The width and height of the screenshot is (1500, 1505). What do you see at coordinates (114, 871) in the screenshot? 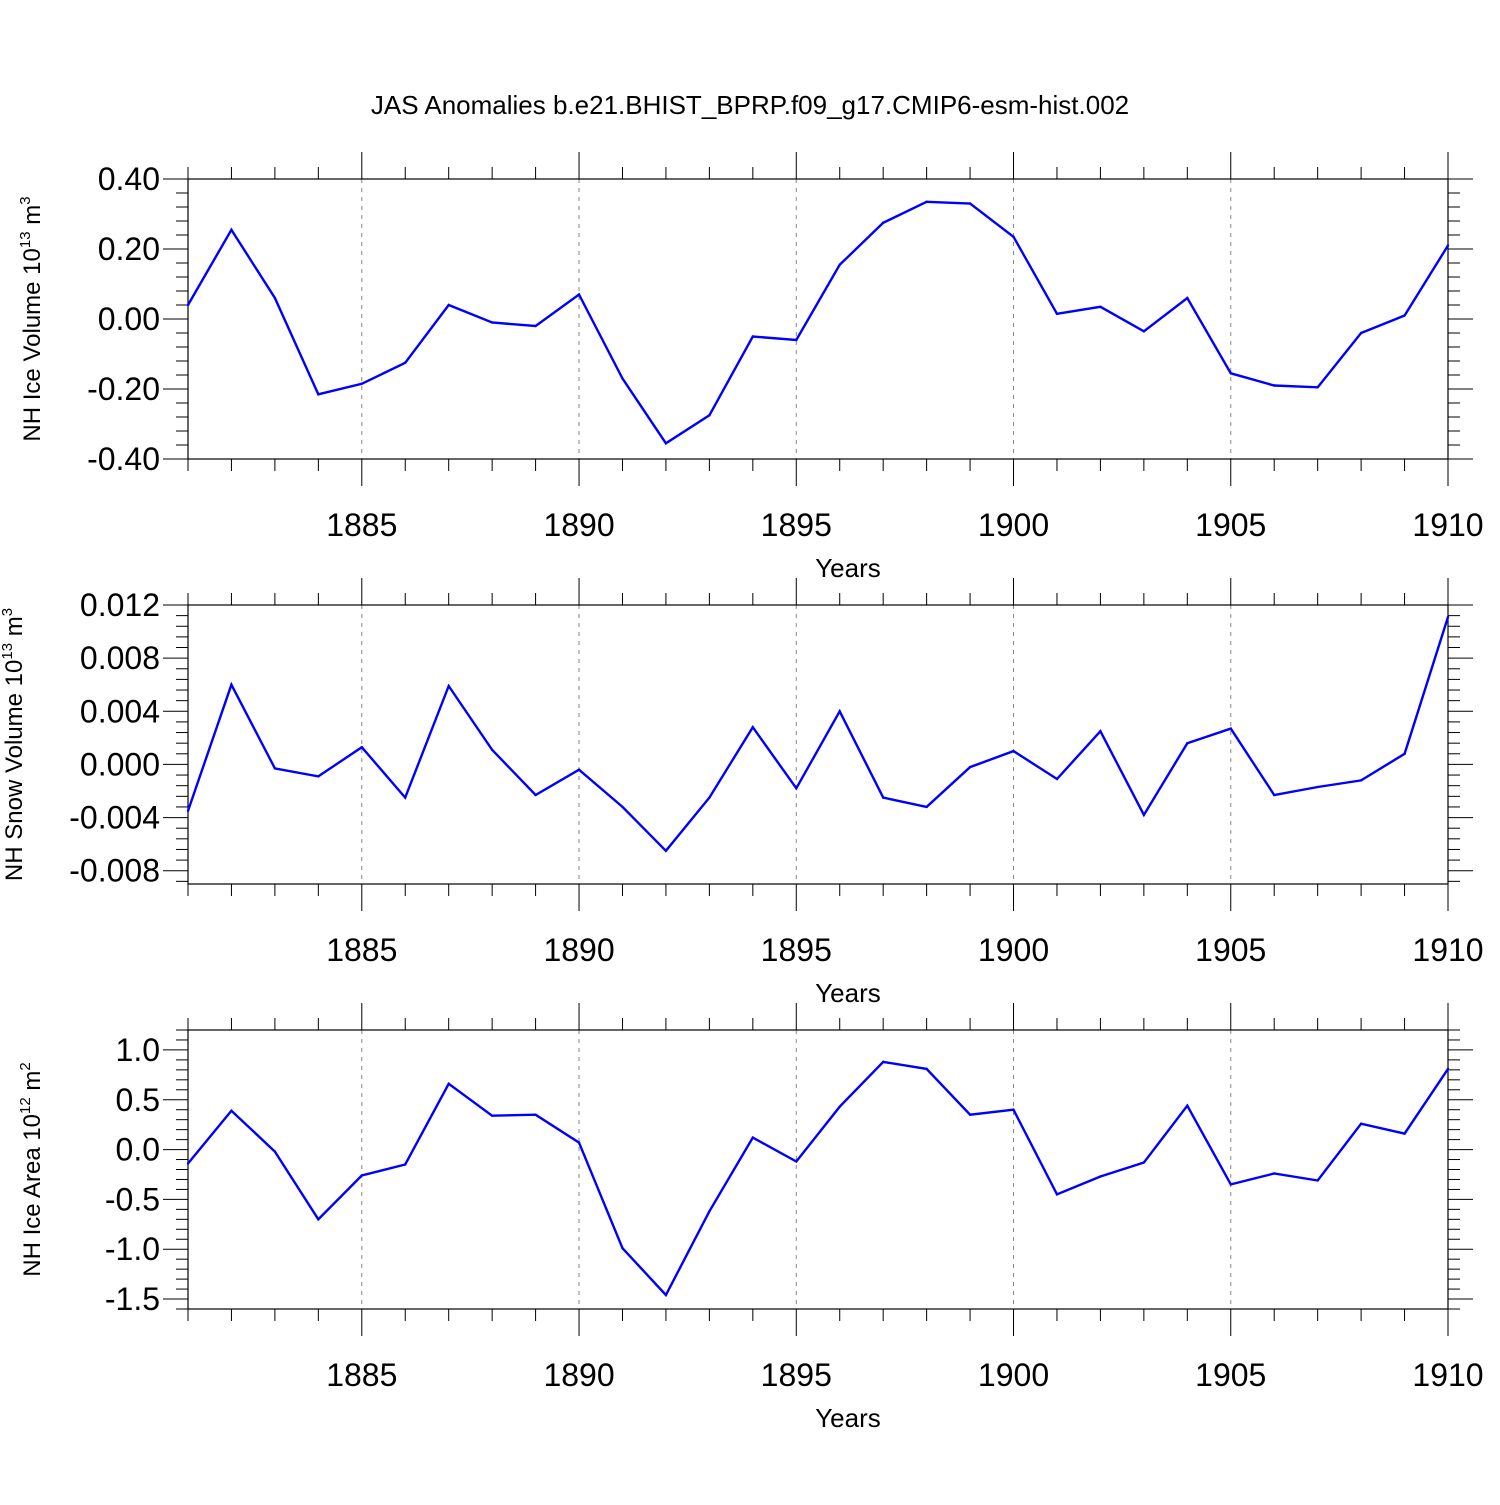
I see `y-tick-label: -0.008` at bounding box center [114, 871].